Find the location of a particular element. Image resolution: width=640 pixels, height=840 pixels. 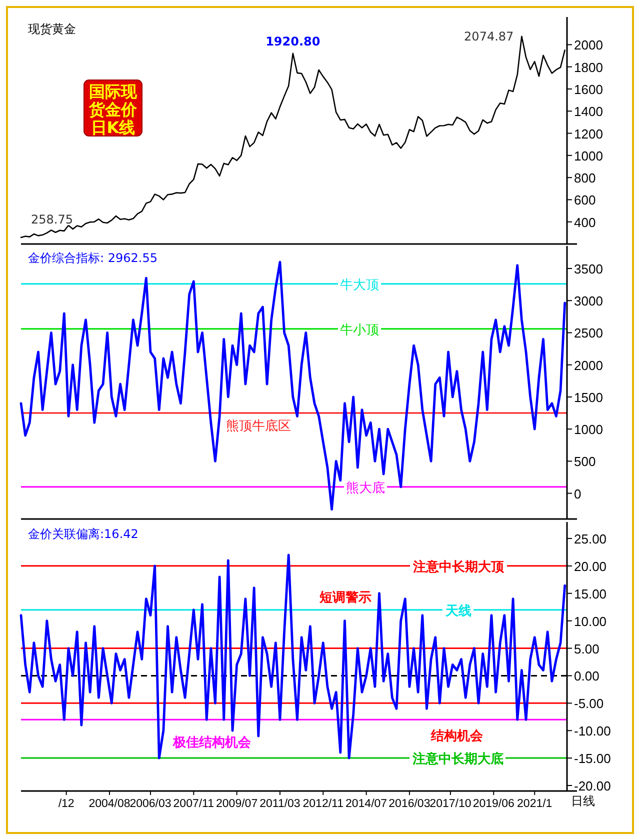

y-tick-label: 3000 is located at coordinates (588, 301).